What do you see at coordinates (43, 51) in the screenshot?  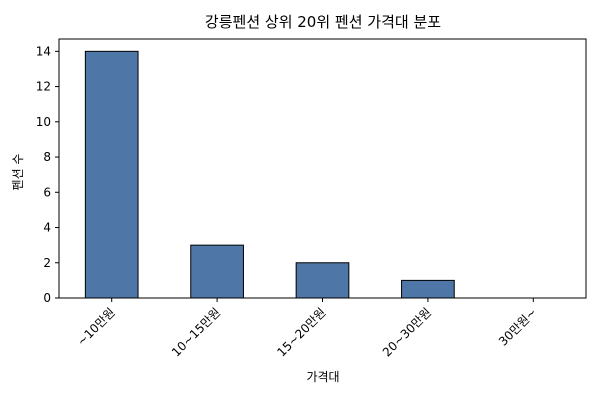 I see `y-tick-label: 14` at bounding box center [43, 51].